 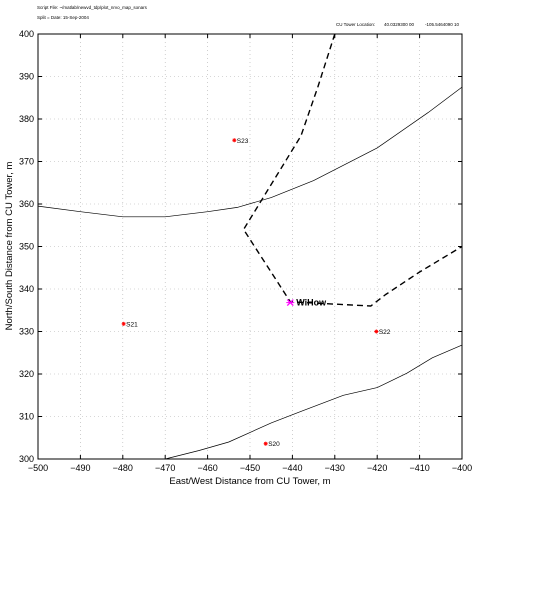 I want to click on y-tick-label: 310, so click(x=26, y=417).